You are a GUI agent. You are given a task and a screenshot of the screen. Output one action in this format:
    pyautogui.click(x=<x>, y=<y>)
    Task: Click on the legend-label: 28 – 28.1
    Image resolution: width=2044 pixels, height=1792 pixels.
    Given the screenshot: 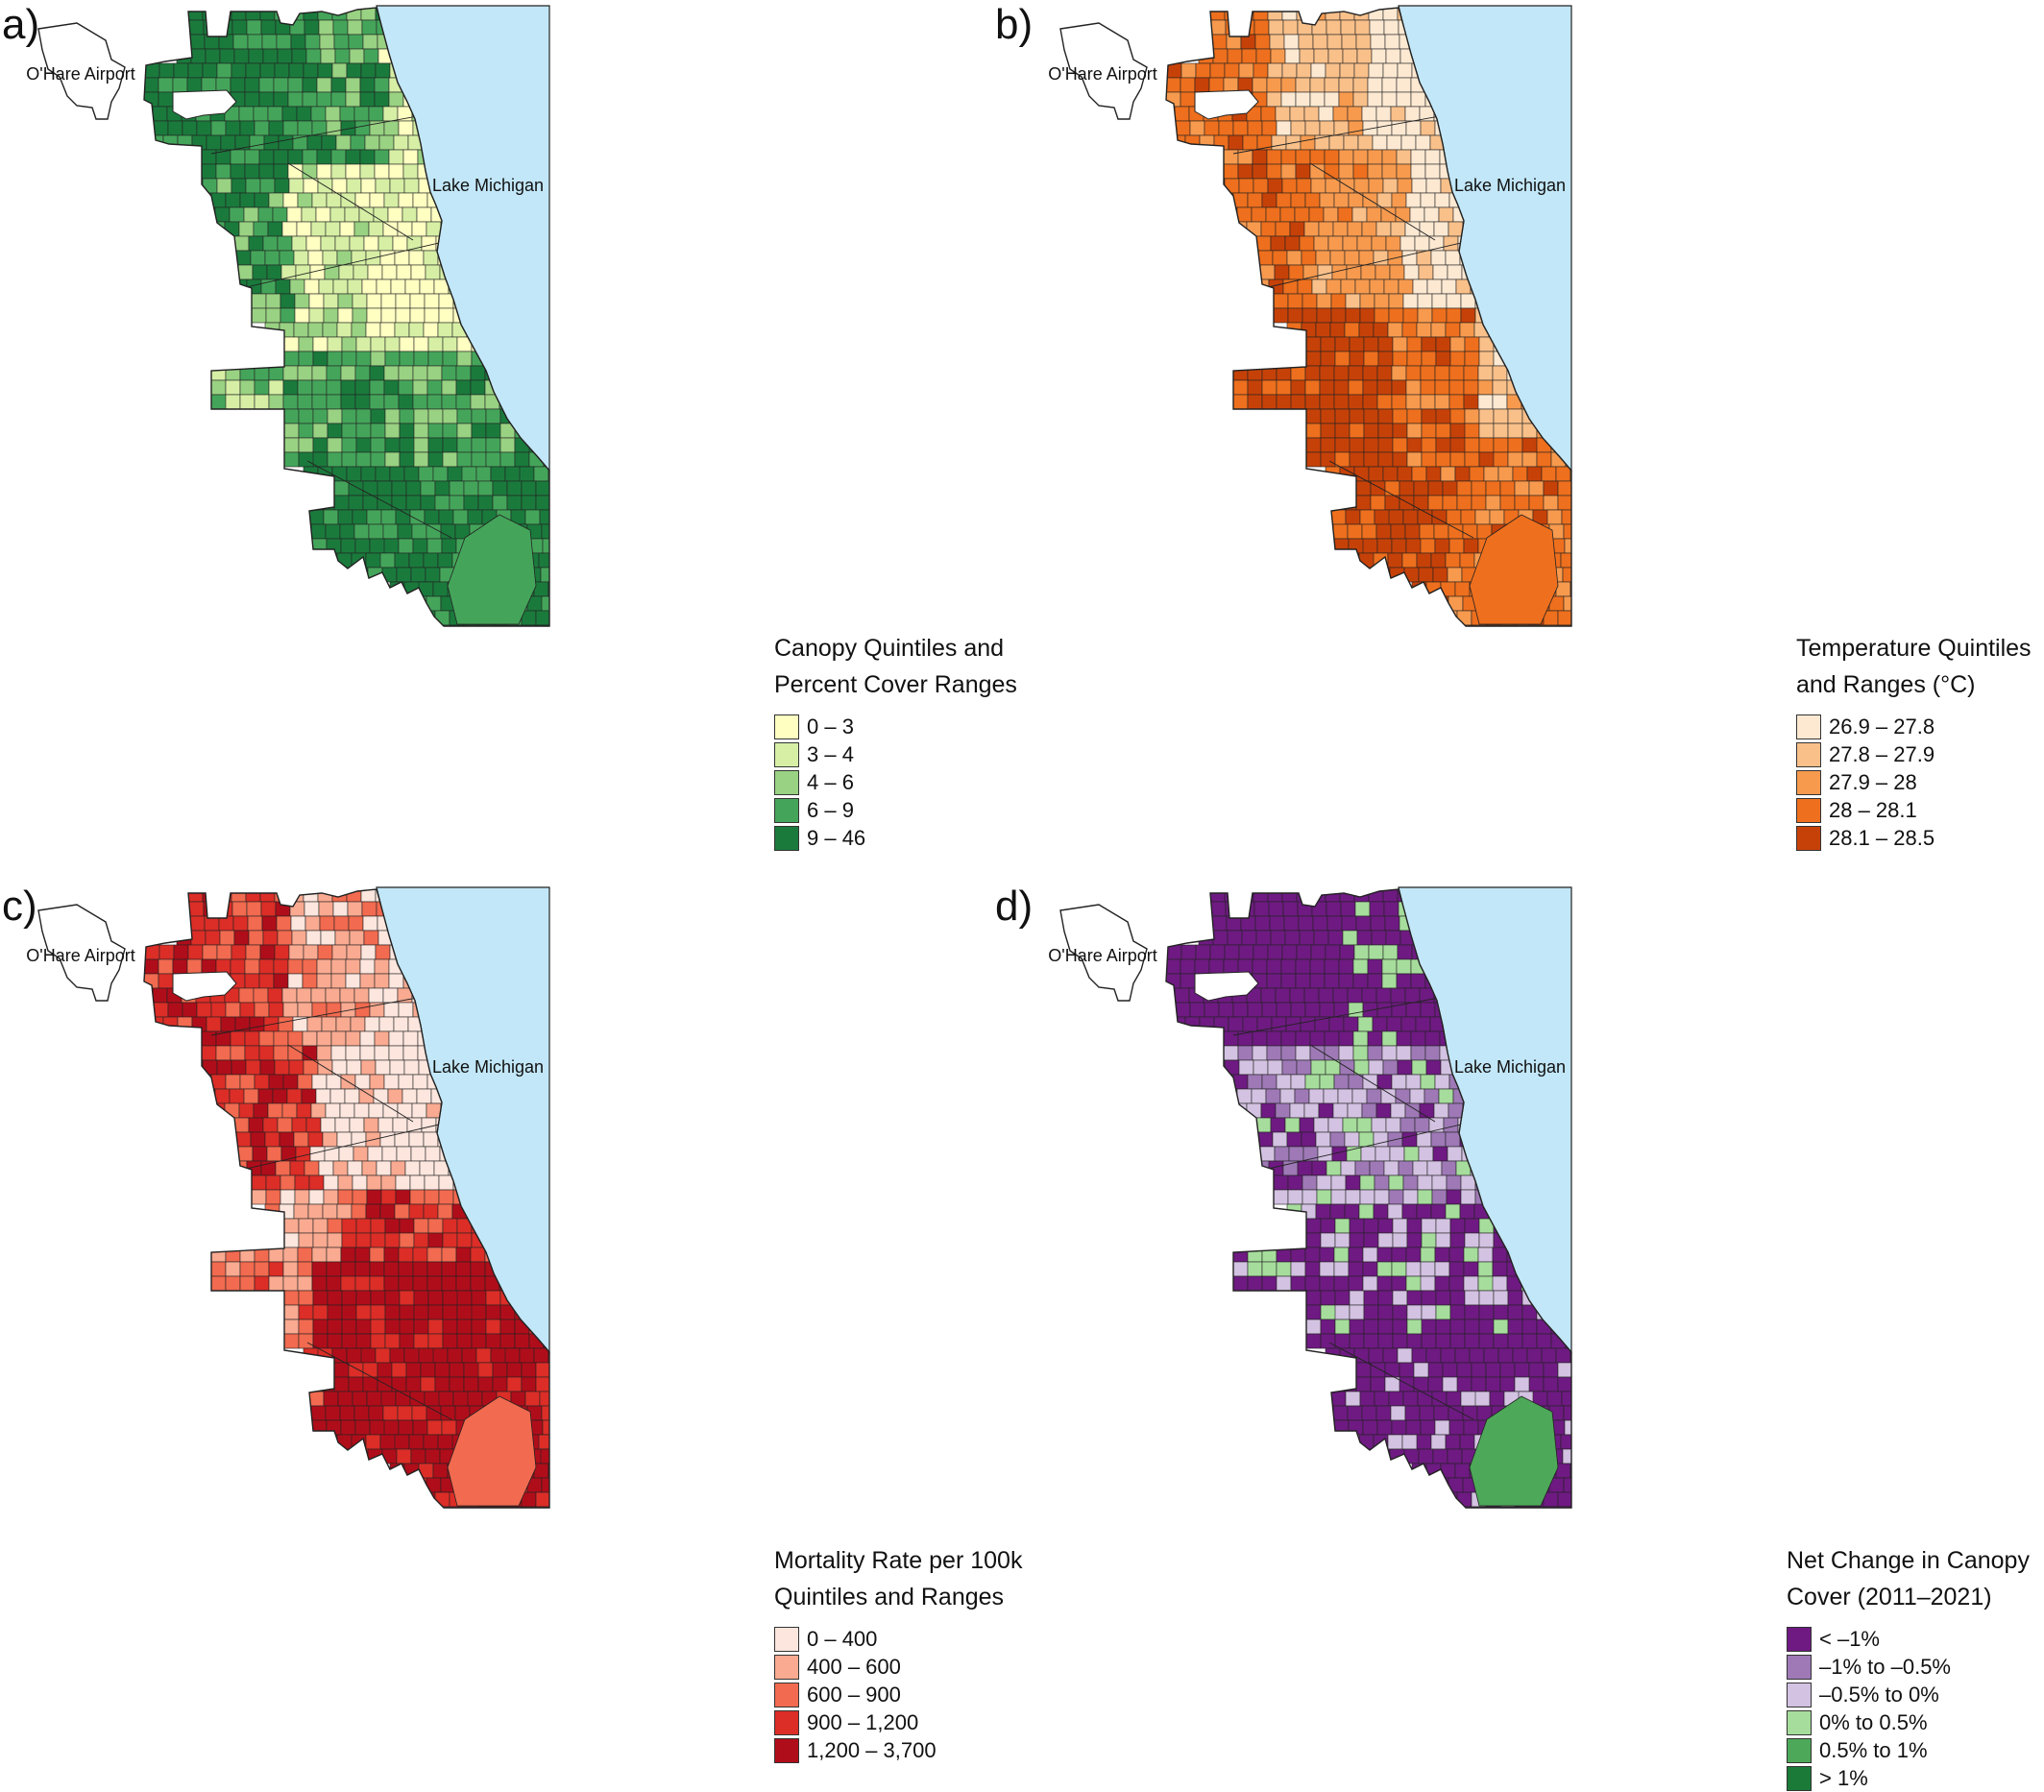 What is the action you would take?
    pyautogui.click(x=1873, y=809)
    